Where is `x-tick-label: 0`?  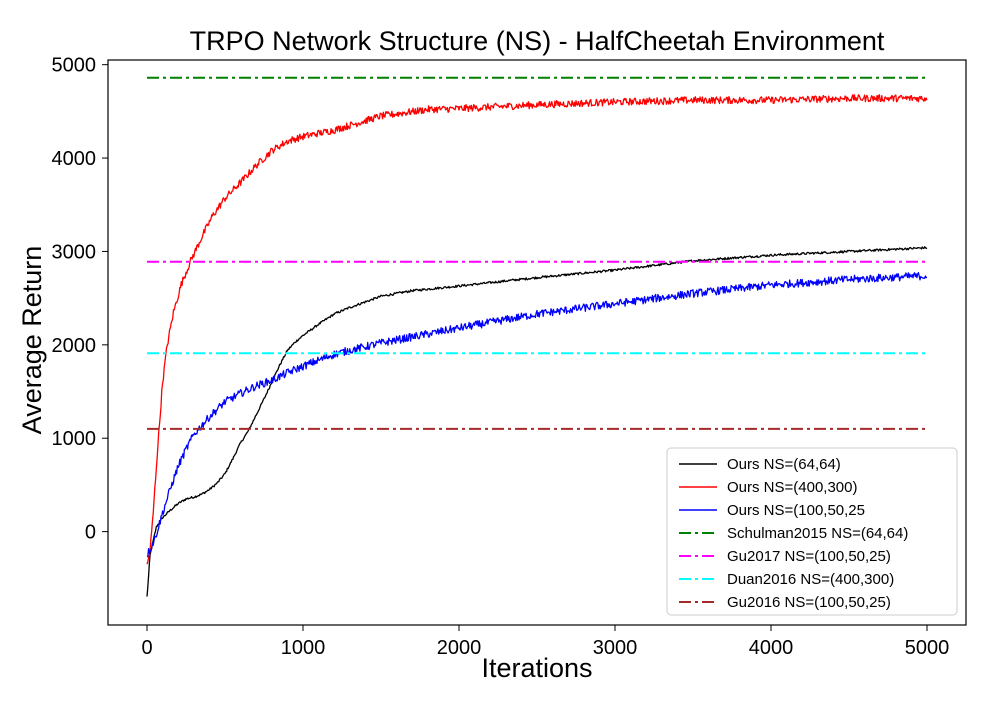
x-tick-label: 0 is located at coordinates (146, 648).